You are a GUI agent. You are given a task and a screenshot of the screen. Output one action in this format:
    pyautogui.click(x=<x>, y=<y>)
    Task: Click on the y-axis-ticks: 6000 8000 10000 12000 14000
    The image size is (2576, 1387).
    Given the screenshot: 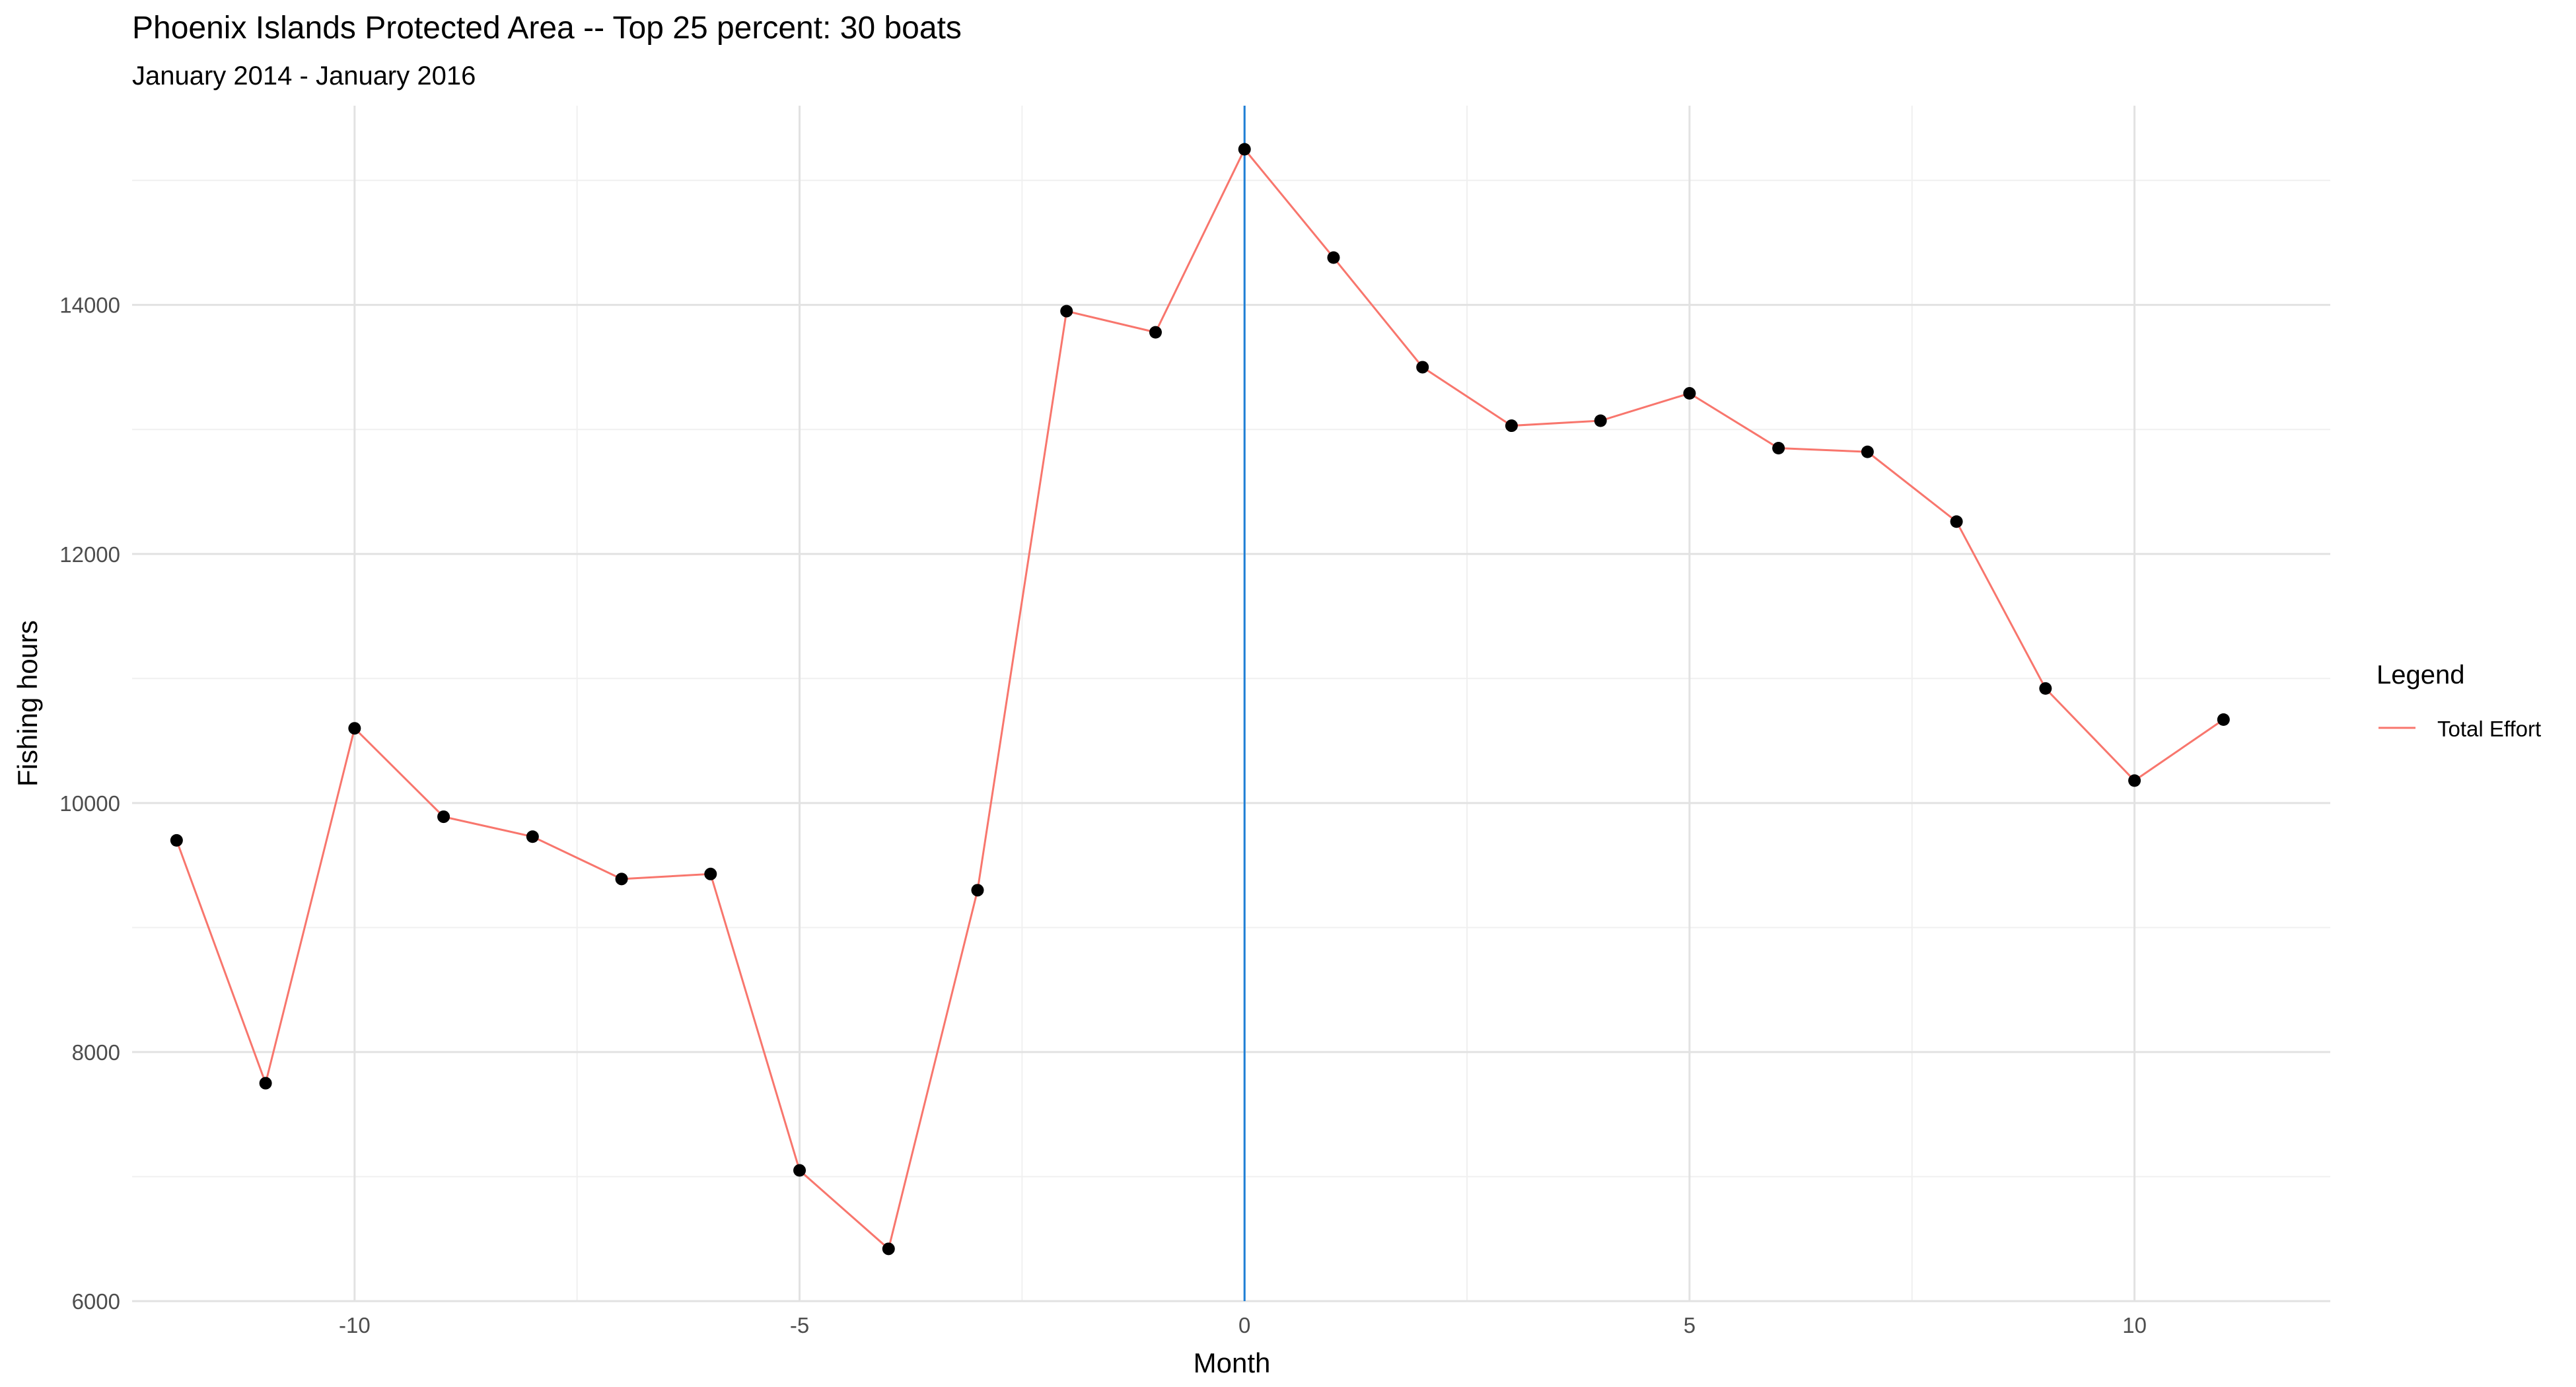 What is the action you would take?
    pyautogui.click(x=89, y=803)
    